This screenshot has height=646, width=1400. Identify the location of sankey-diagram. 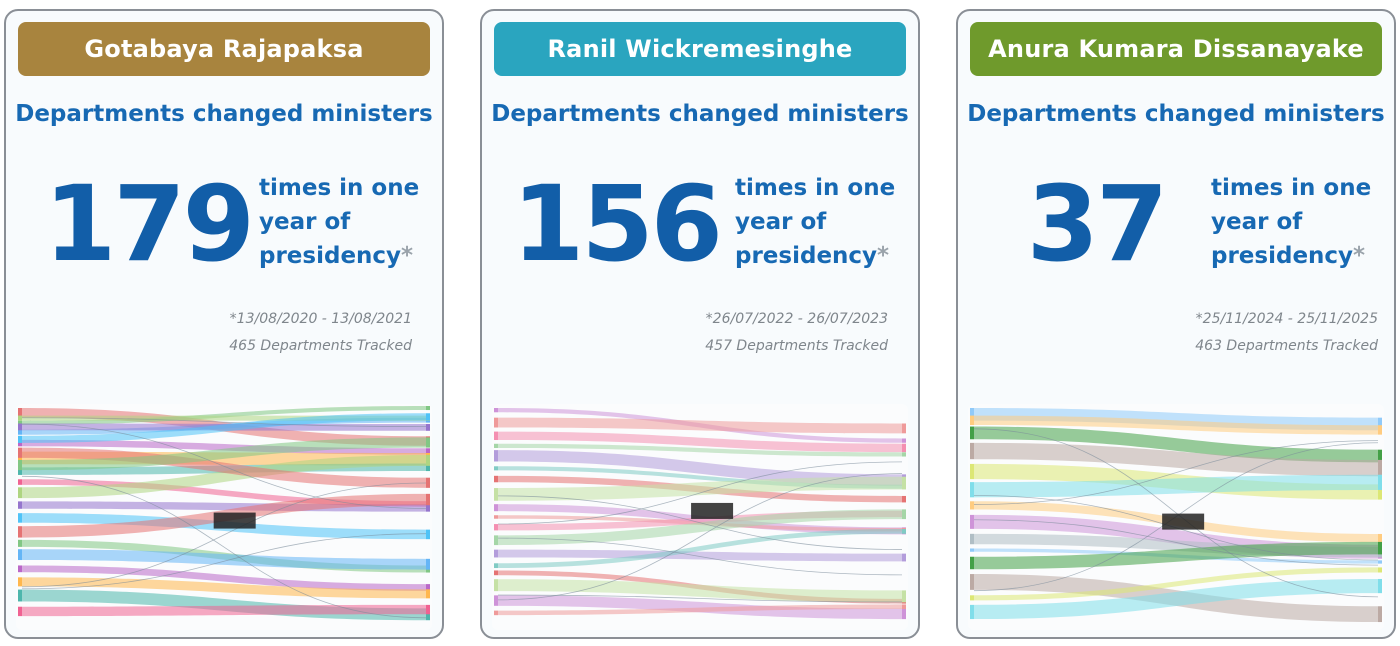
(224, 517).